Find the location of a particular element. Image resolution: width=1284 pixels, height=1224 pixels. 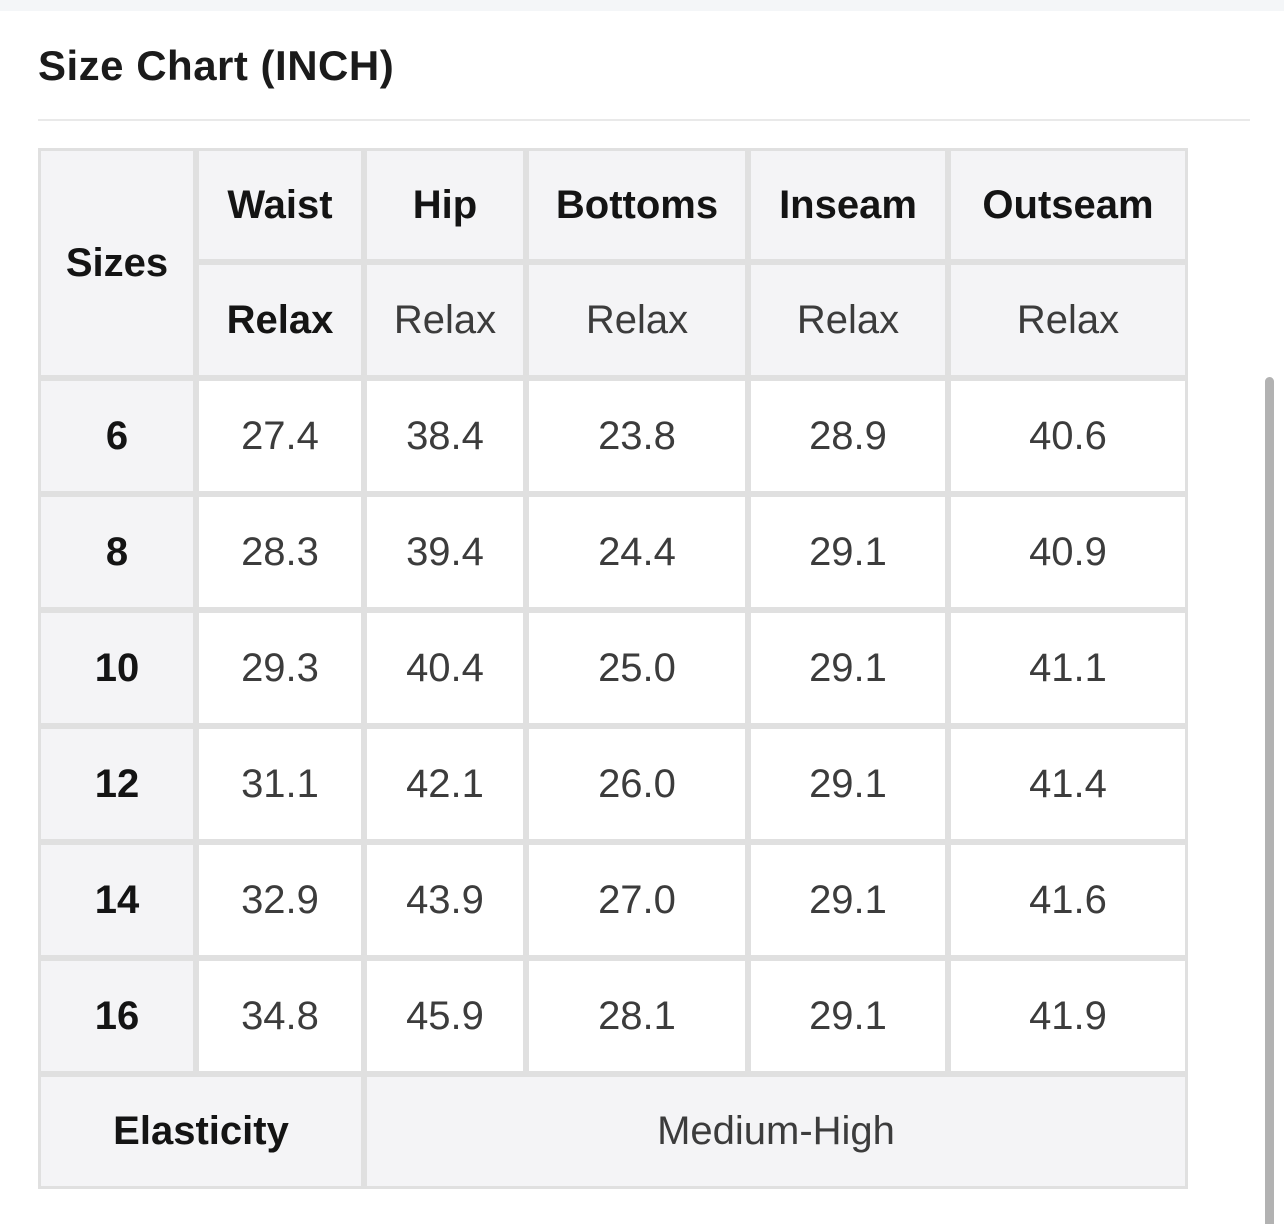

top-separator-strip is located at coordinates (642, 5).